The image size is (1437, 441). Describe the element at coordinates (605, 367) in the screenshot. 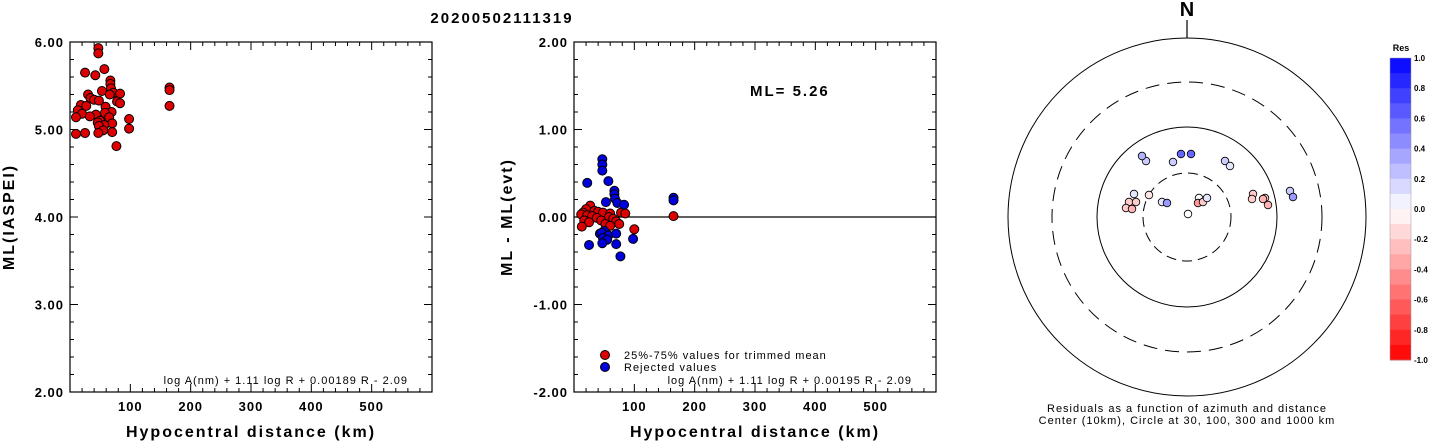

I see `legend-rejected-marker` at that location.